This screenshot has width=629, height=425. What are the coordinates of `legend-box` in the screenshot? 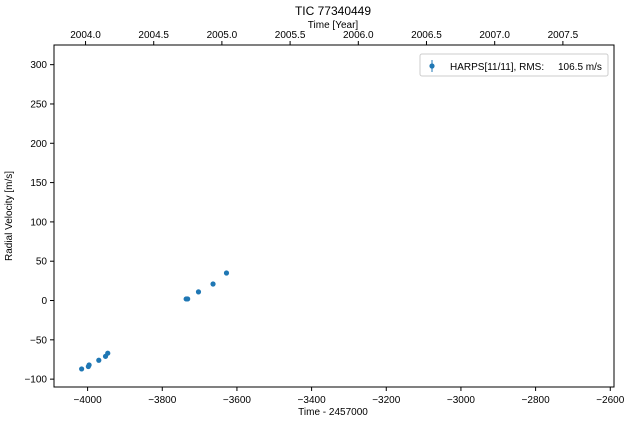 It's located at (514, 65).